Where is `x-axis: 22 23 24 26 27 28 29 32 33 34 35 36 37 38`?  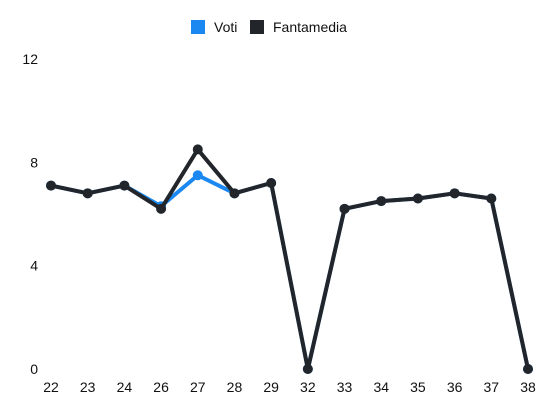 x-axis: 22 23 24 26 27 28 29 32 33 34 35 36 37 38 is located at coordinates (289, 387).